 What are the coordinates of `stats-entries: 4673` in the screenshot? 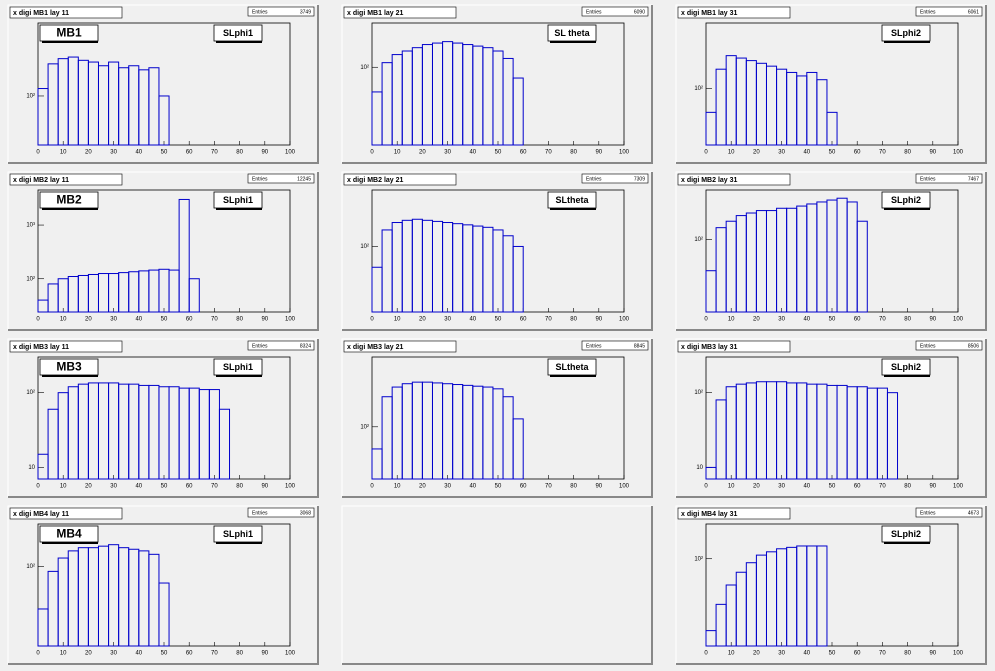 It's located at (973, 513).